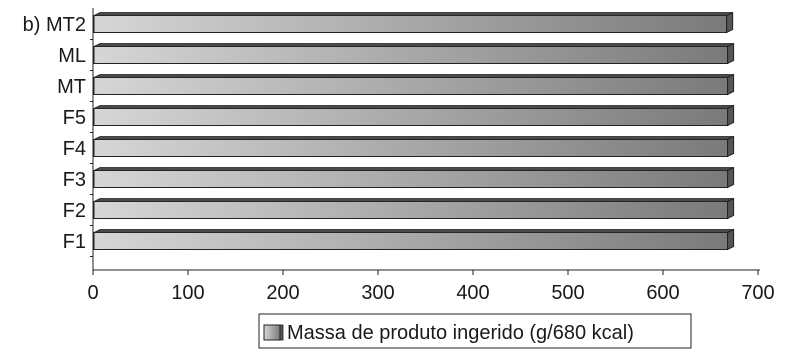 The width and height of the screenshot is (793, 354). Describe the element at coordinates (411, 117) in the screenshot. I see `bar-f5` at that location.